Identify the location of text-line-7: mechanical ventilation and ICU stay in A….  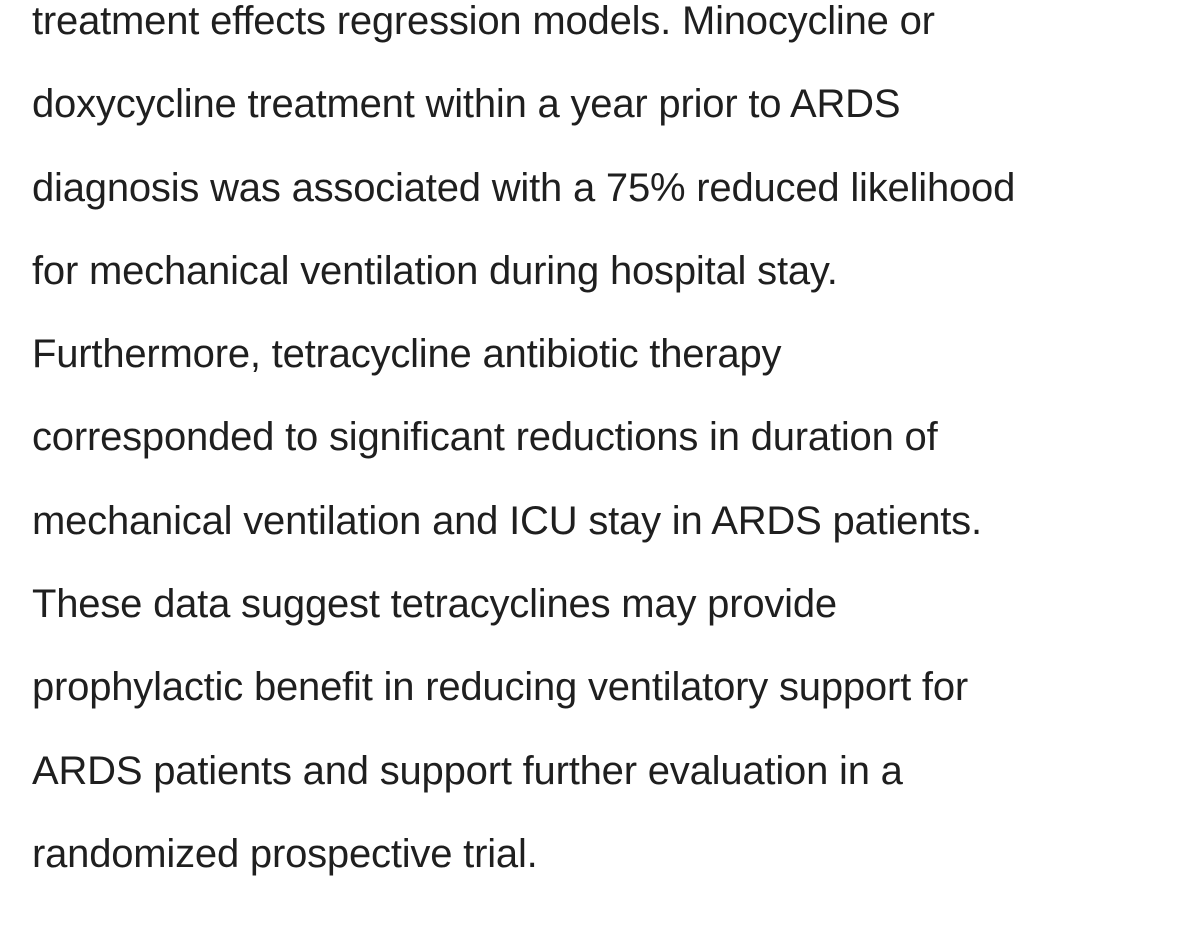
(507, 520).